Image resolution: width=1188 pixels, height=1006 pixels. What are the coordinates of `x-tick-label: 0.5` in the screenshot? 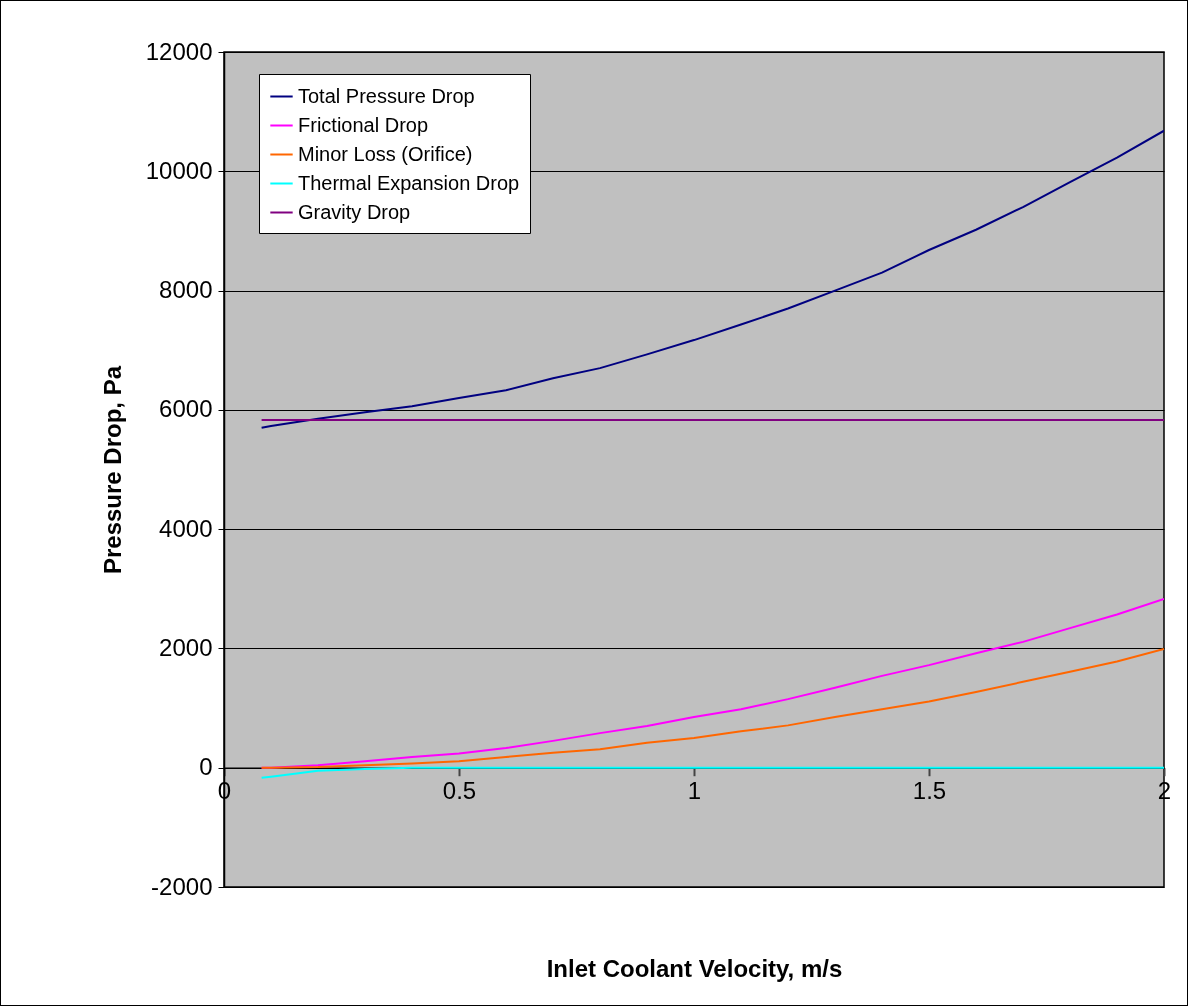 It's located at (459, 791).